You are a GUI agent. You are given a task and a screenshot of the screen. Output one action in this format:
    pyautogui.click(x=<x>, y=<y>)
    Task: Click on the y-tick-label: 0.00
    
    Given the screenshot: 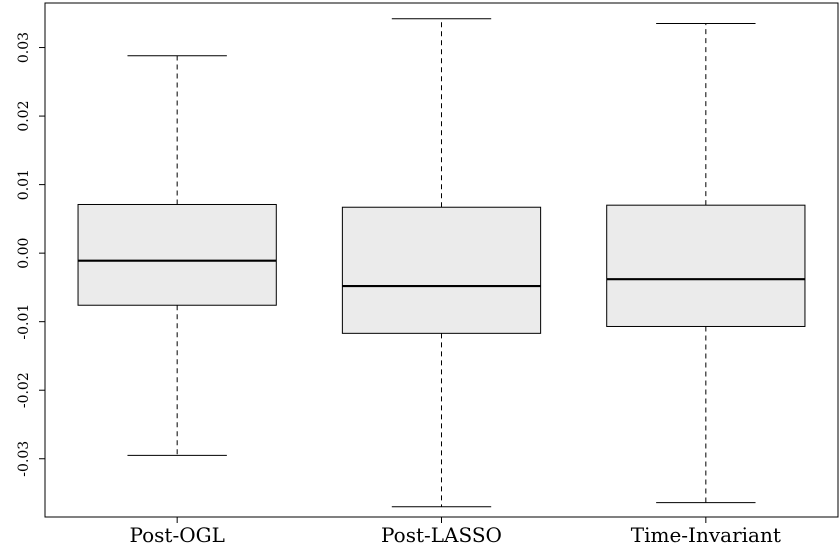 What is the action you would take?
    pyautogui.click(x=24, y=253)
    